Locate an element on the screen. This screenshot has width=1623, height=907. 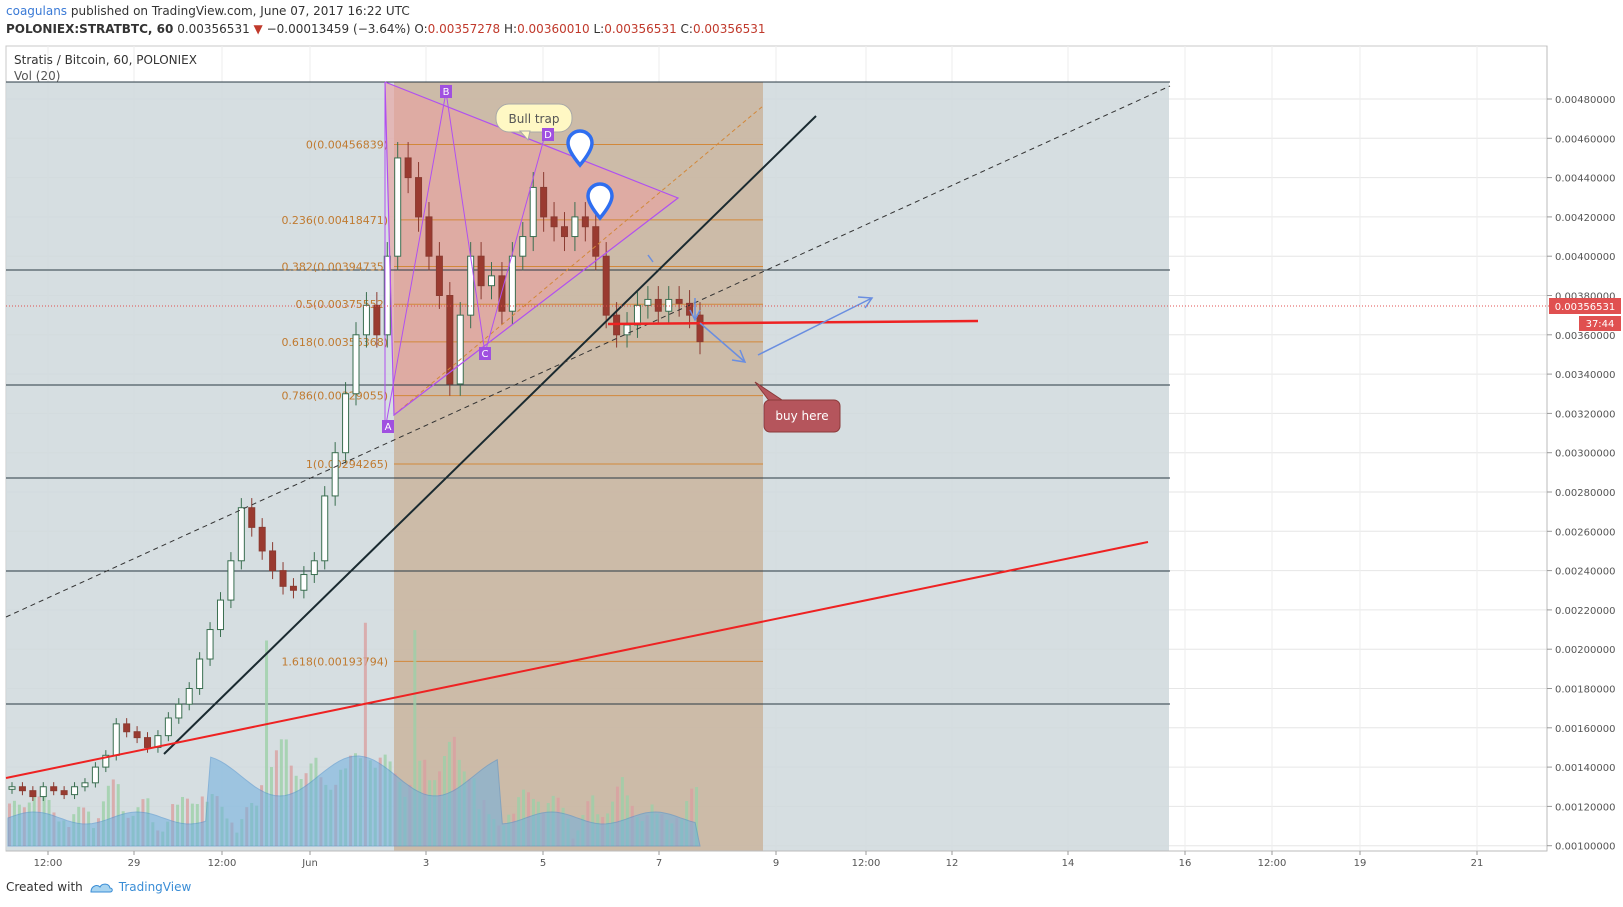
projection-arrows is located at coordinates (760, 308).